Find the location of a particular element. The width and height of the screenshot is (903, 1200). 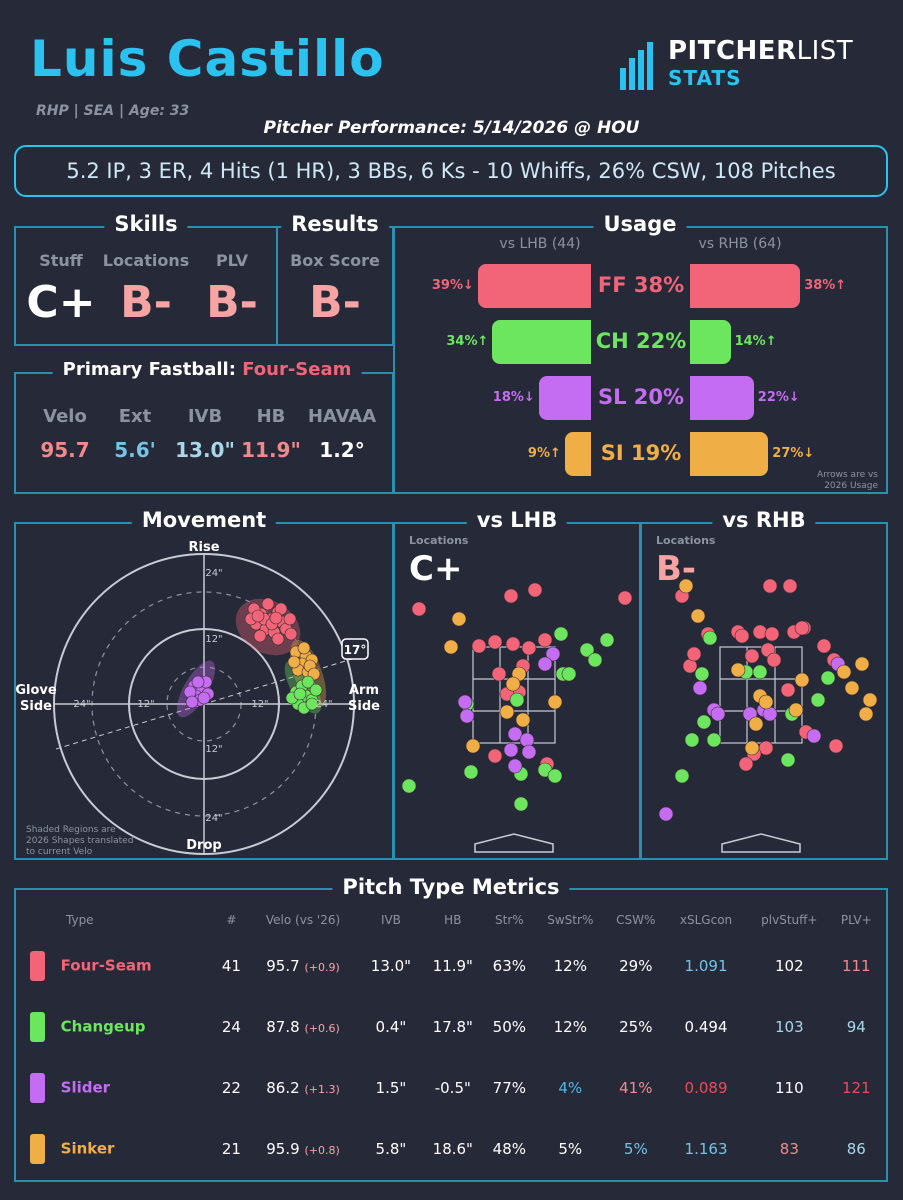

usage-lhb-label: vs LHB (44) is located at coordinates (540, 244).